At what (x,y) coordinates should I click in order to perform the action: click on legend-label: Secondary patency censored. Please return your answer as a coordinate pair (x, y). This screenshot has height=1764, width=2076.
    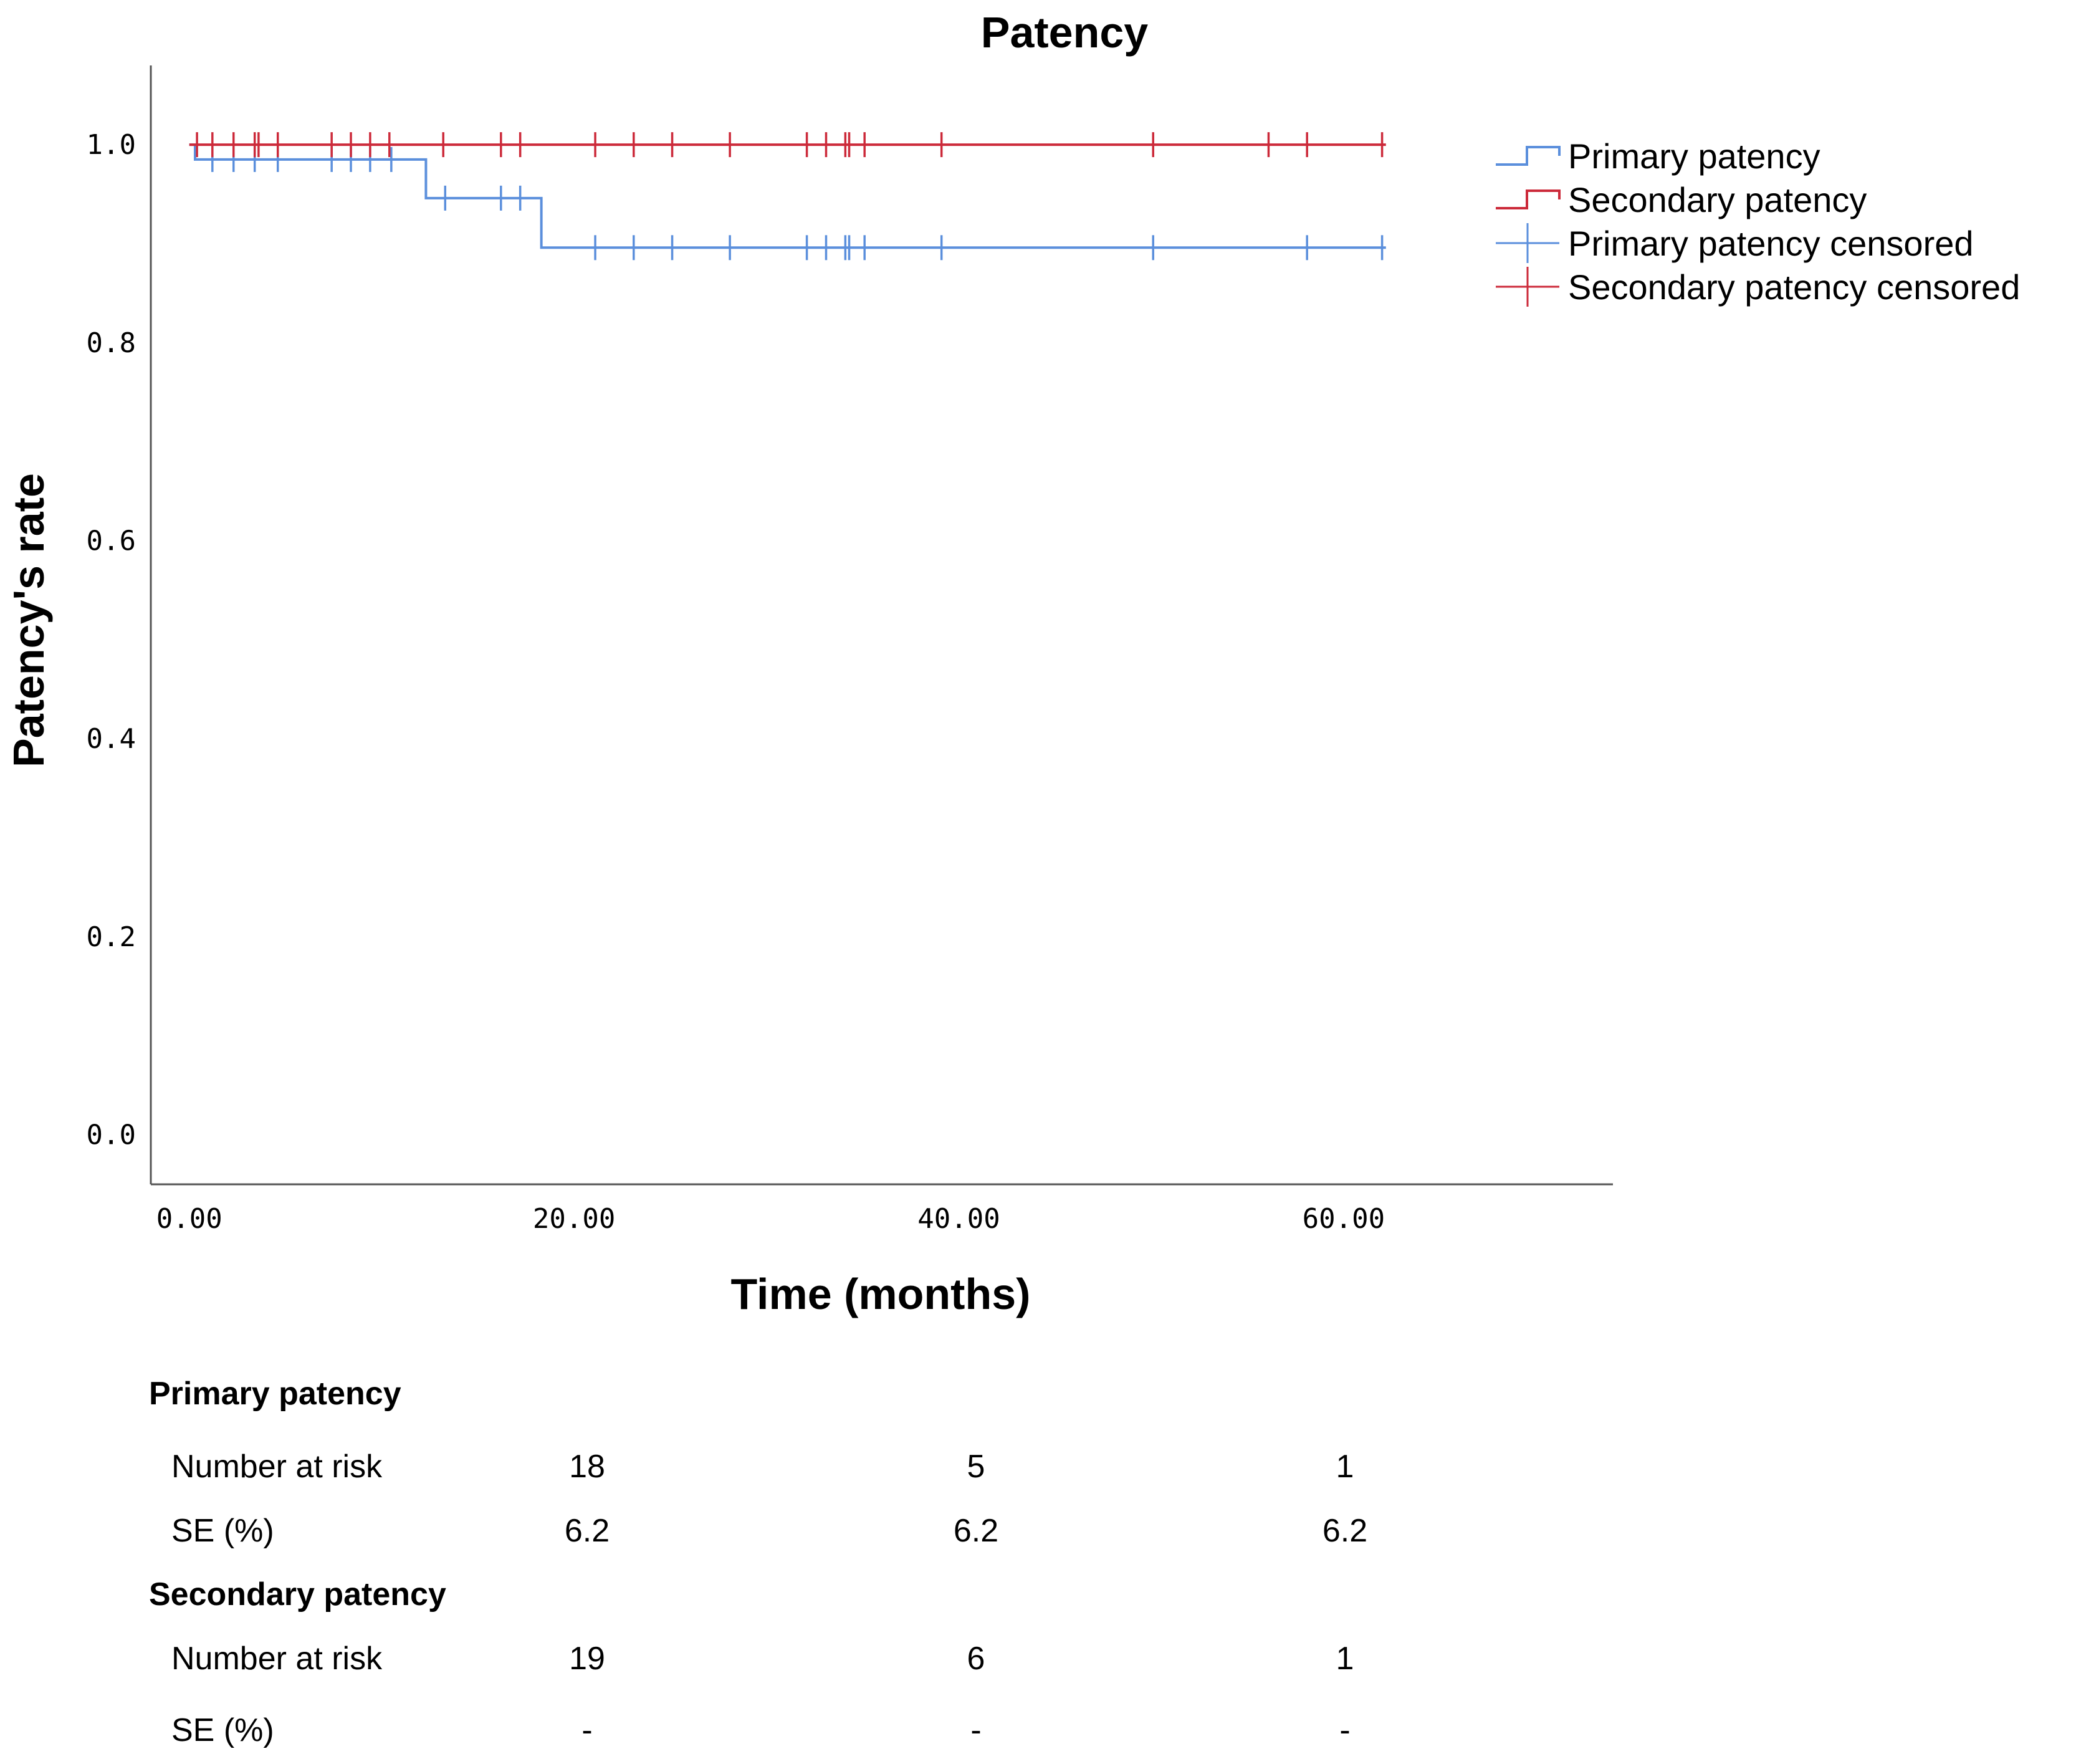
    Looking at the image, I should click on (1794, 287).